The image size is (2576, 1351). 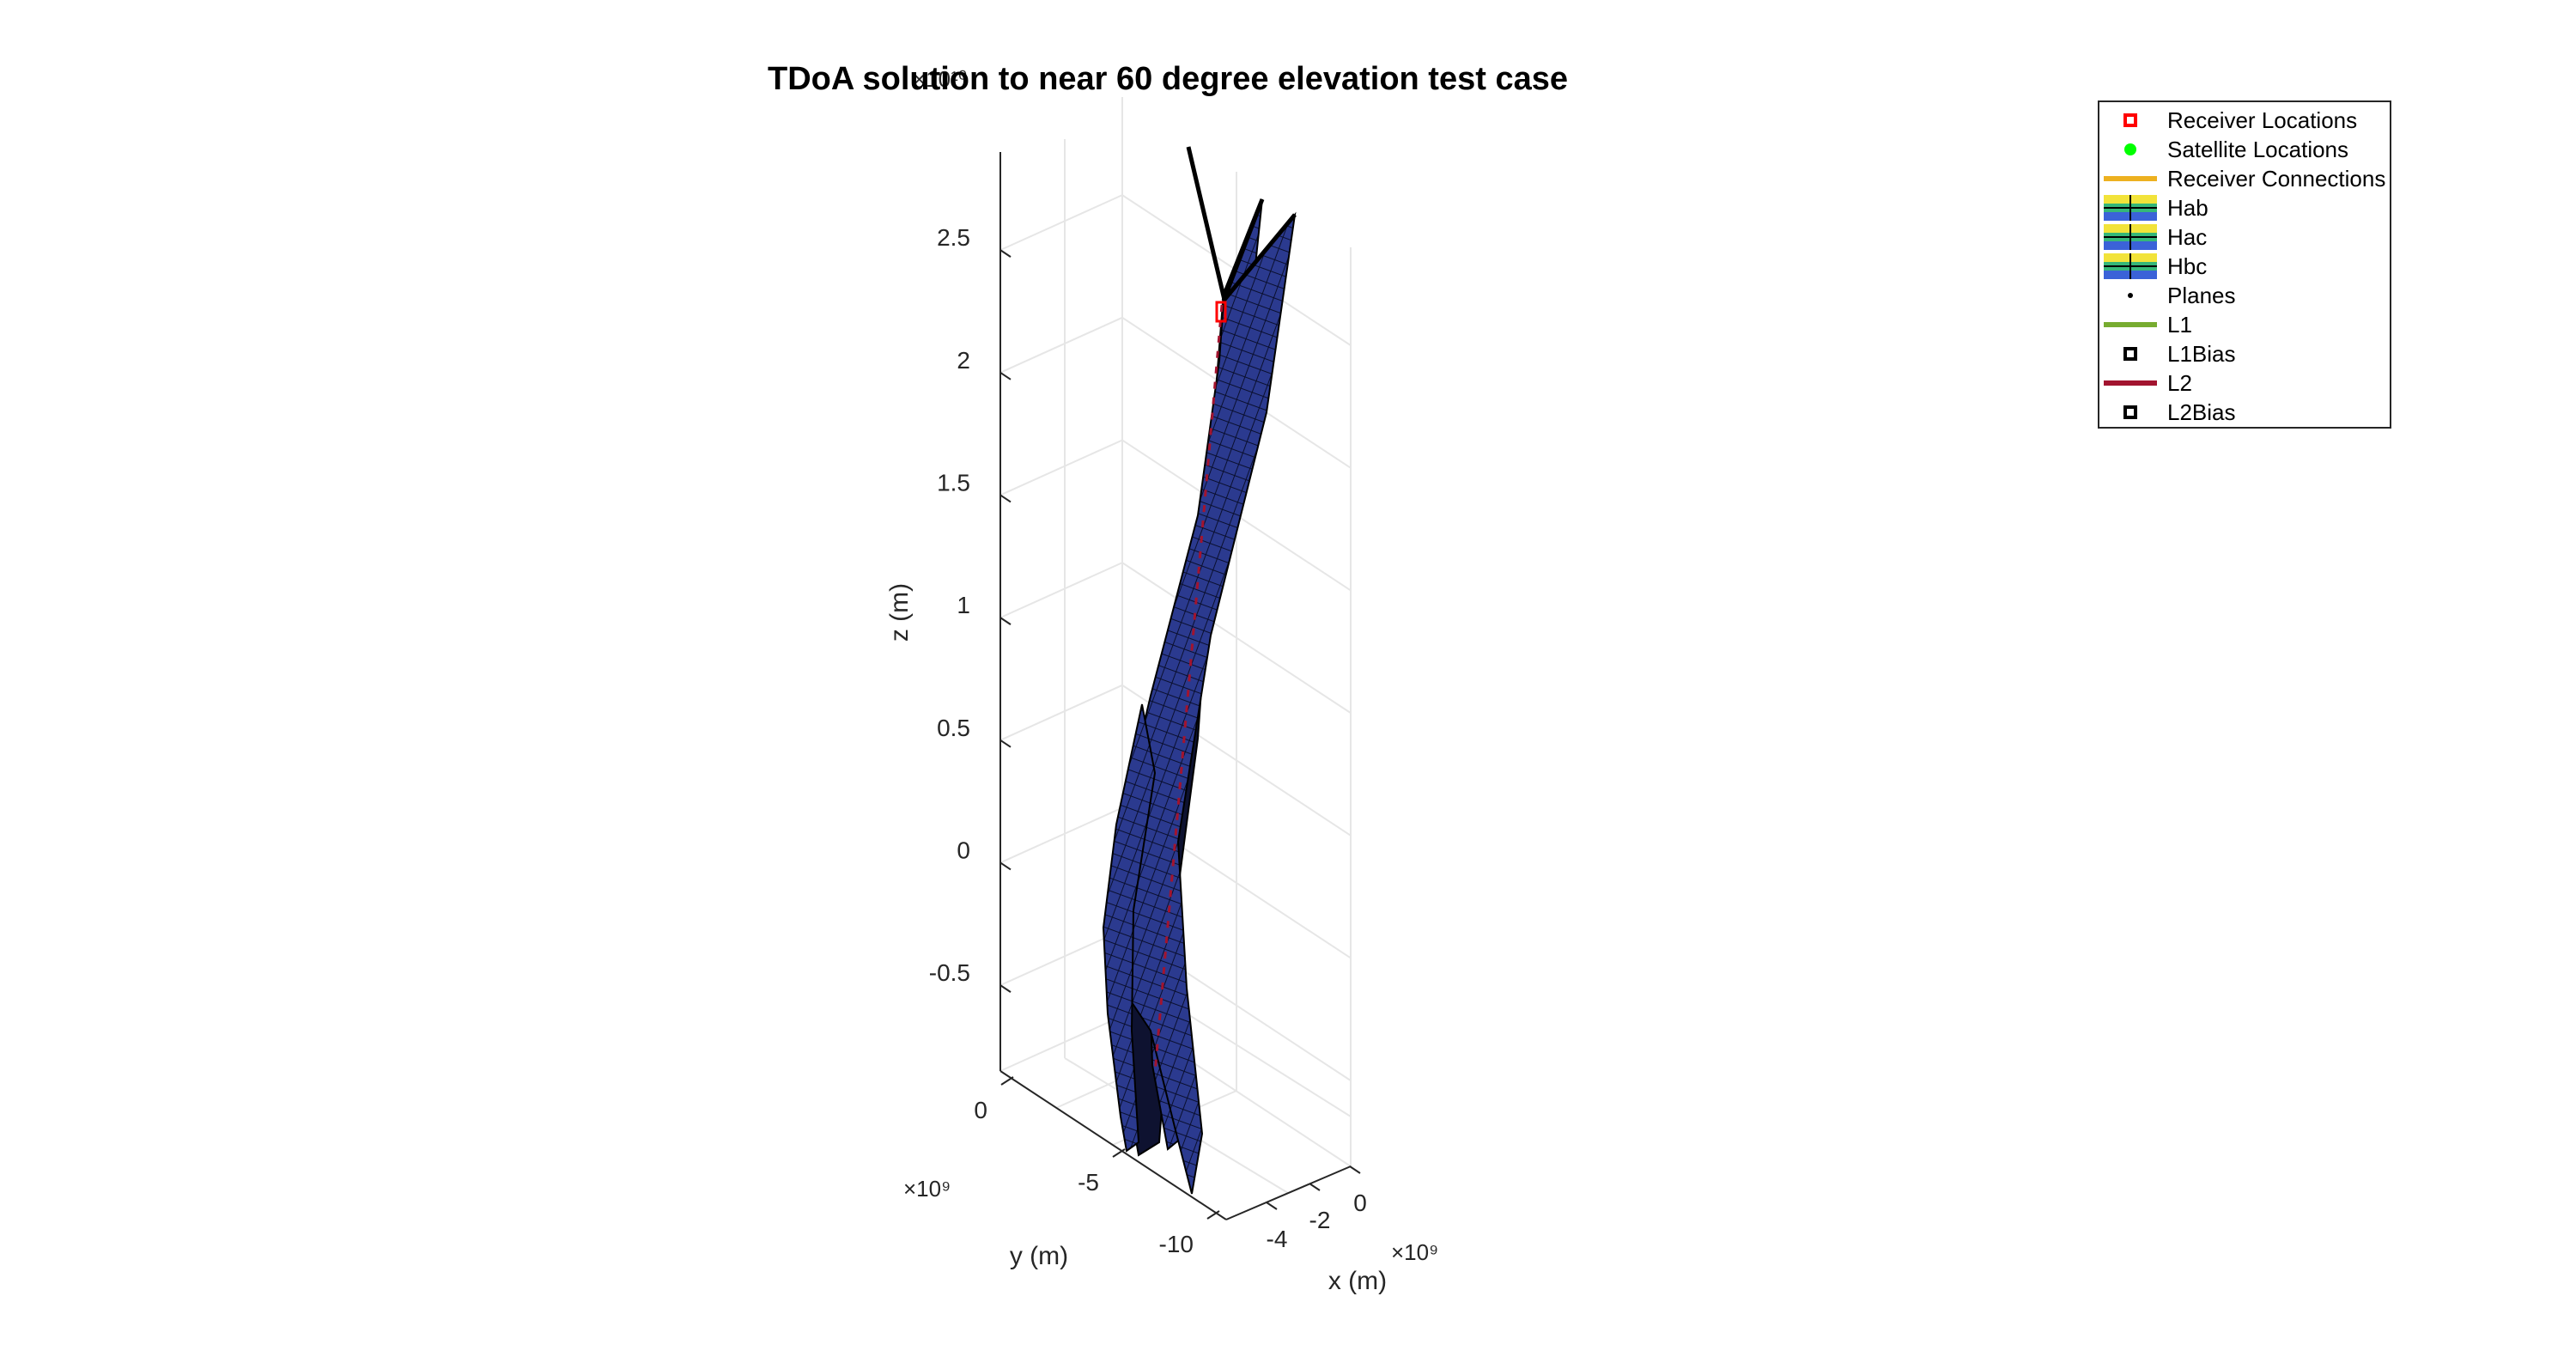 What do you see at coordinates (1360, 1203) in the screenshot?
I see `x-tick-label: 0` at bounding box center [1360, 1203].